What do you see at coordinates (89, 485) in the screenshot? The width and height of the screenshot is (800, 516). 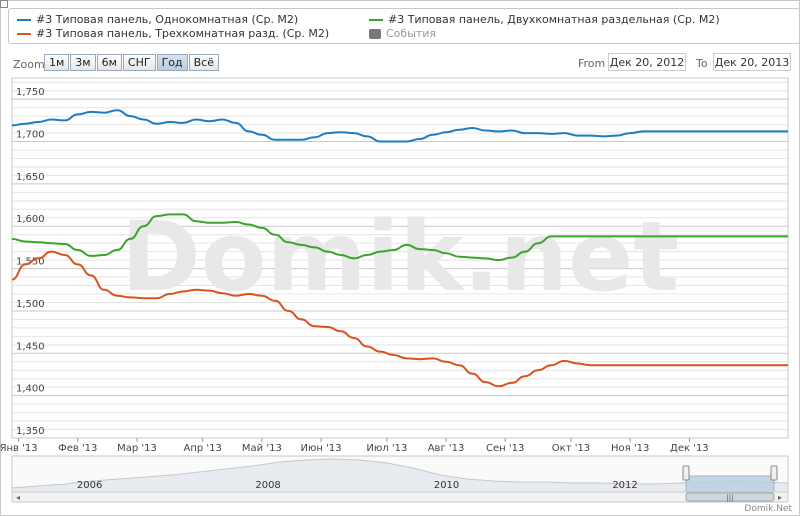 I see `navigator-year-label: 2006` at bounding box center [89, 485].